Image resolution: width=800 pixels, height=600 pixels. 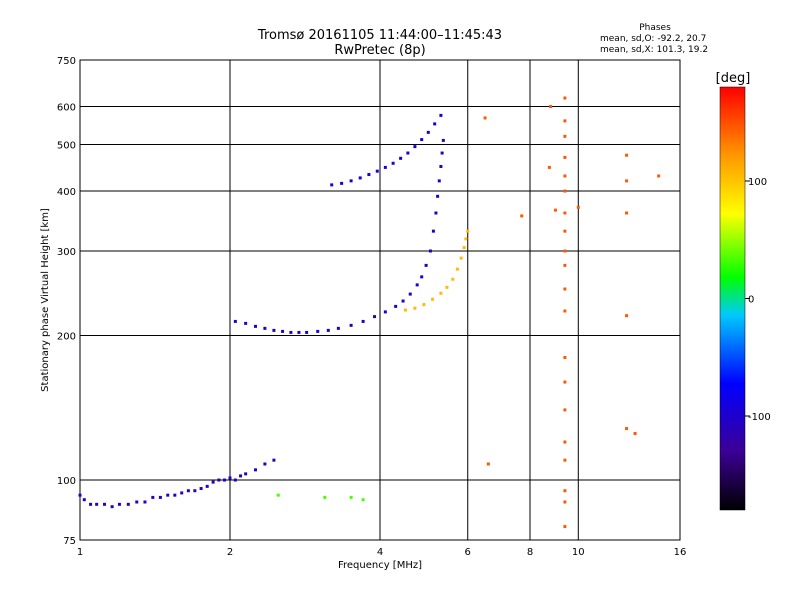 What do you see at coordinates (66, 192) in the screenshot?
I see `y-tick-label: 400` at bounding box center [66, 192].